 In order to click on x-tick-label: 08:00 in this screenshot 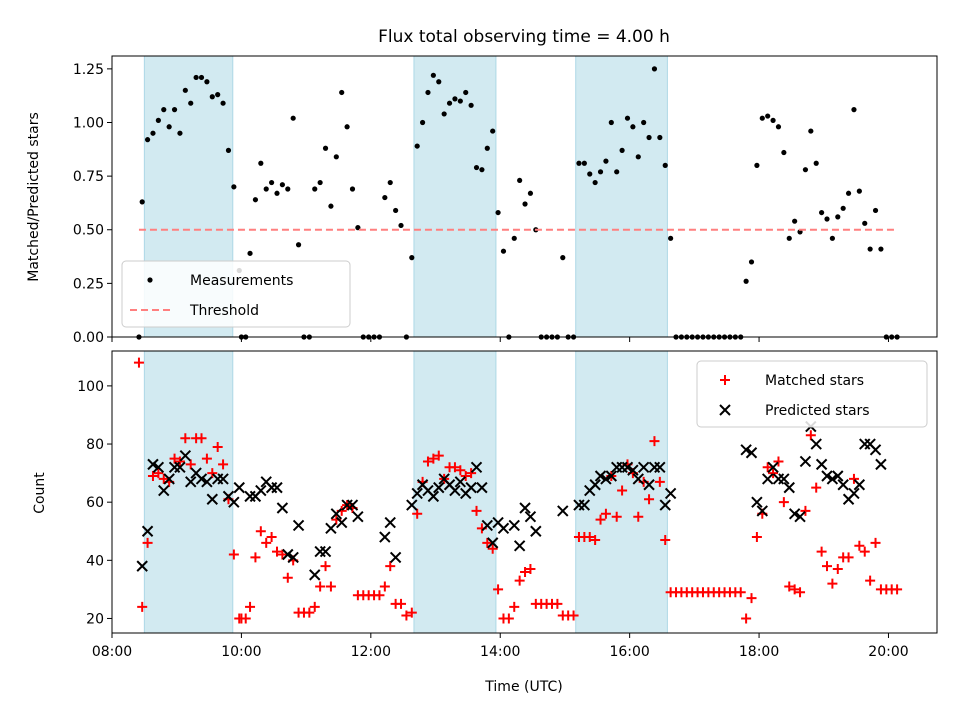, I will do `click(112, 652)`.